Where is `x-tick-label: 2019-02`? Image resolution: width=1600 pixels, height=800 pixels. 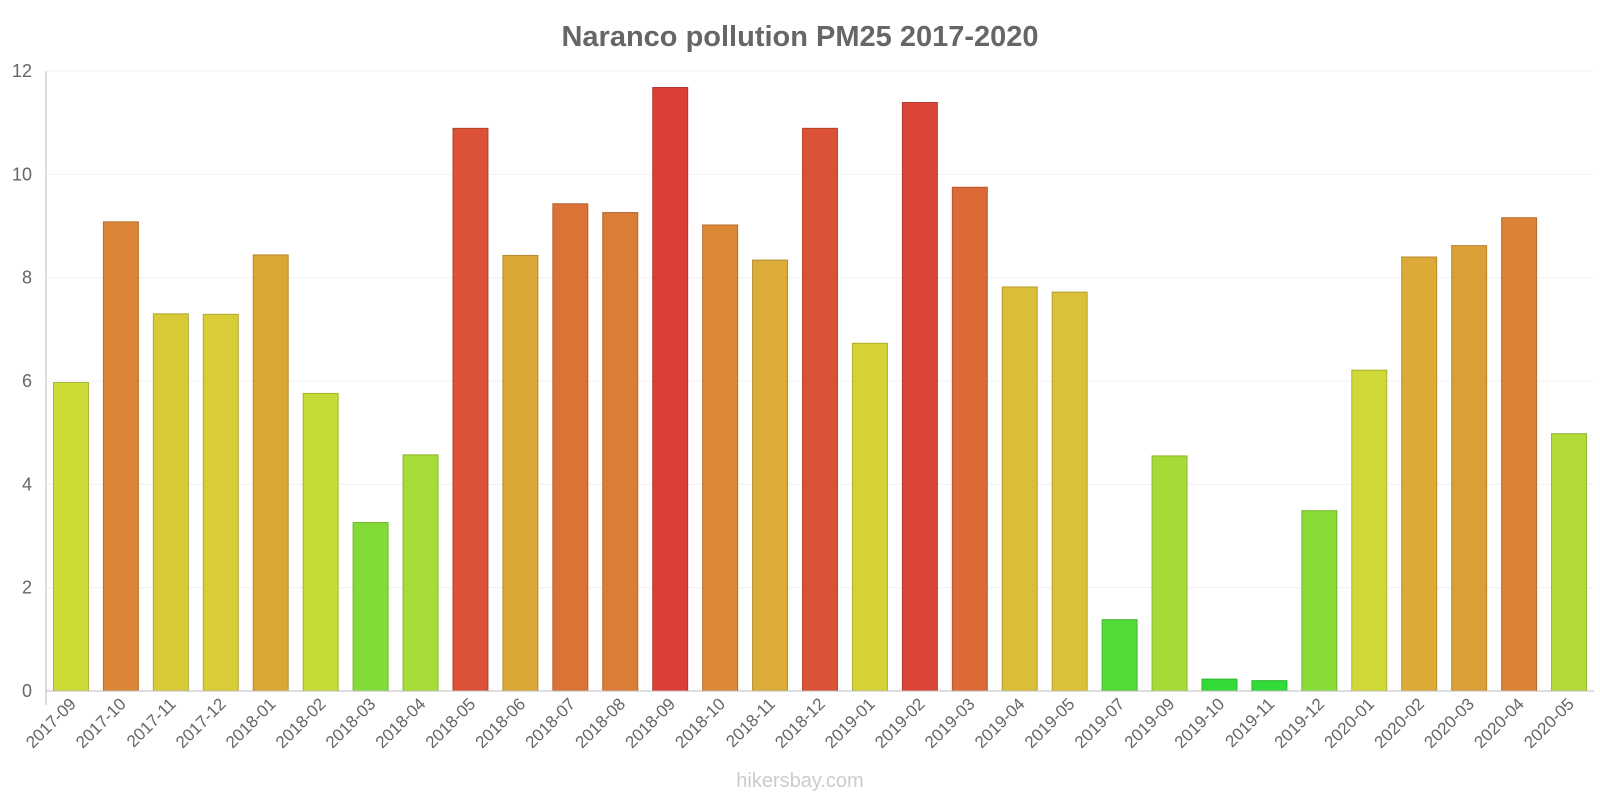 x-tick-label: 2019-02 is located at coordinates (900, 723).